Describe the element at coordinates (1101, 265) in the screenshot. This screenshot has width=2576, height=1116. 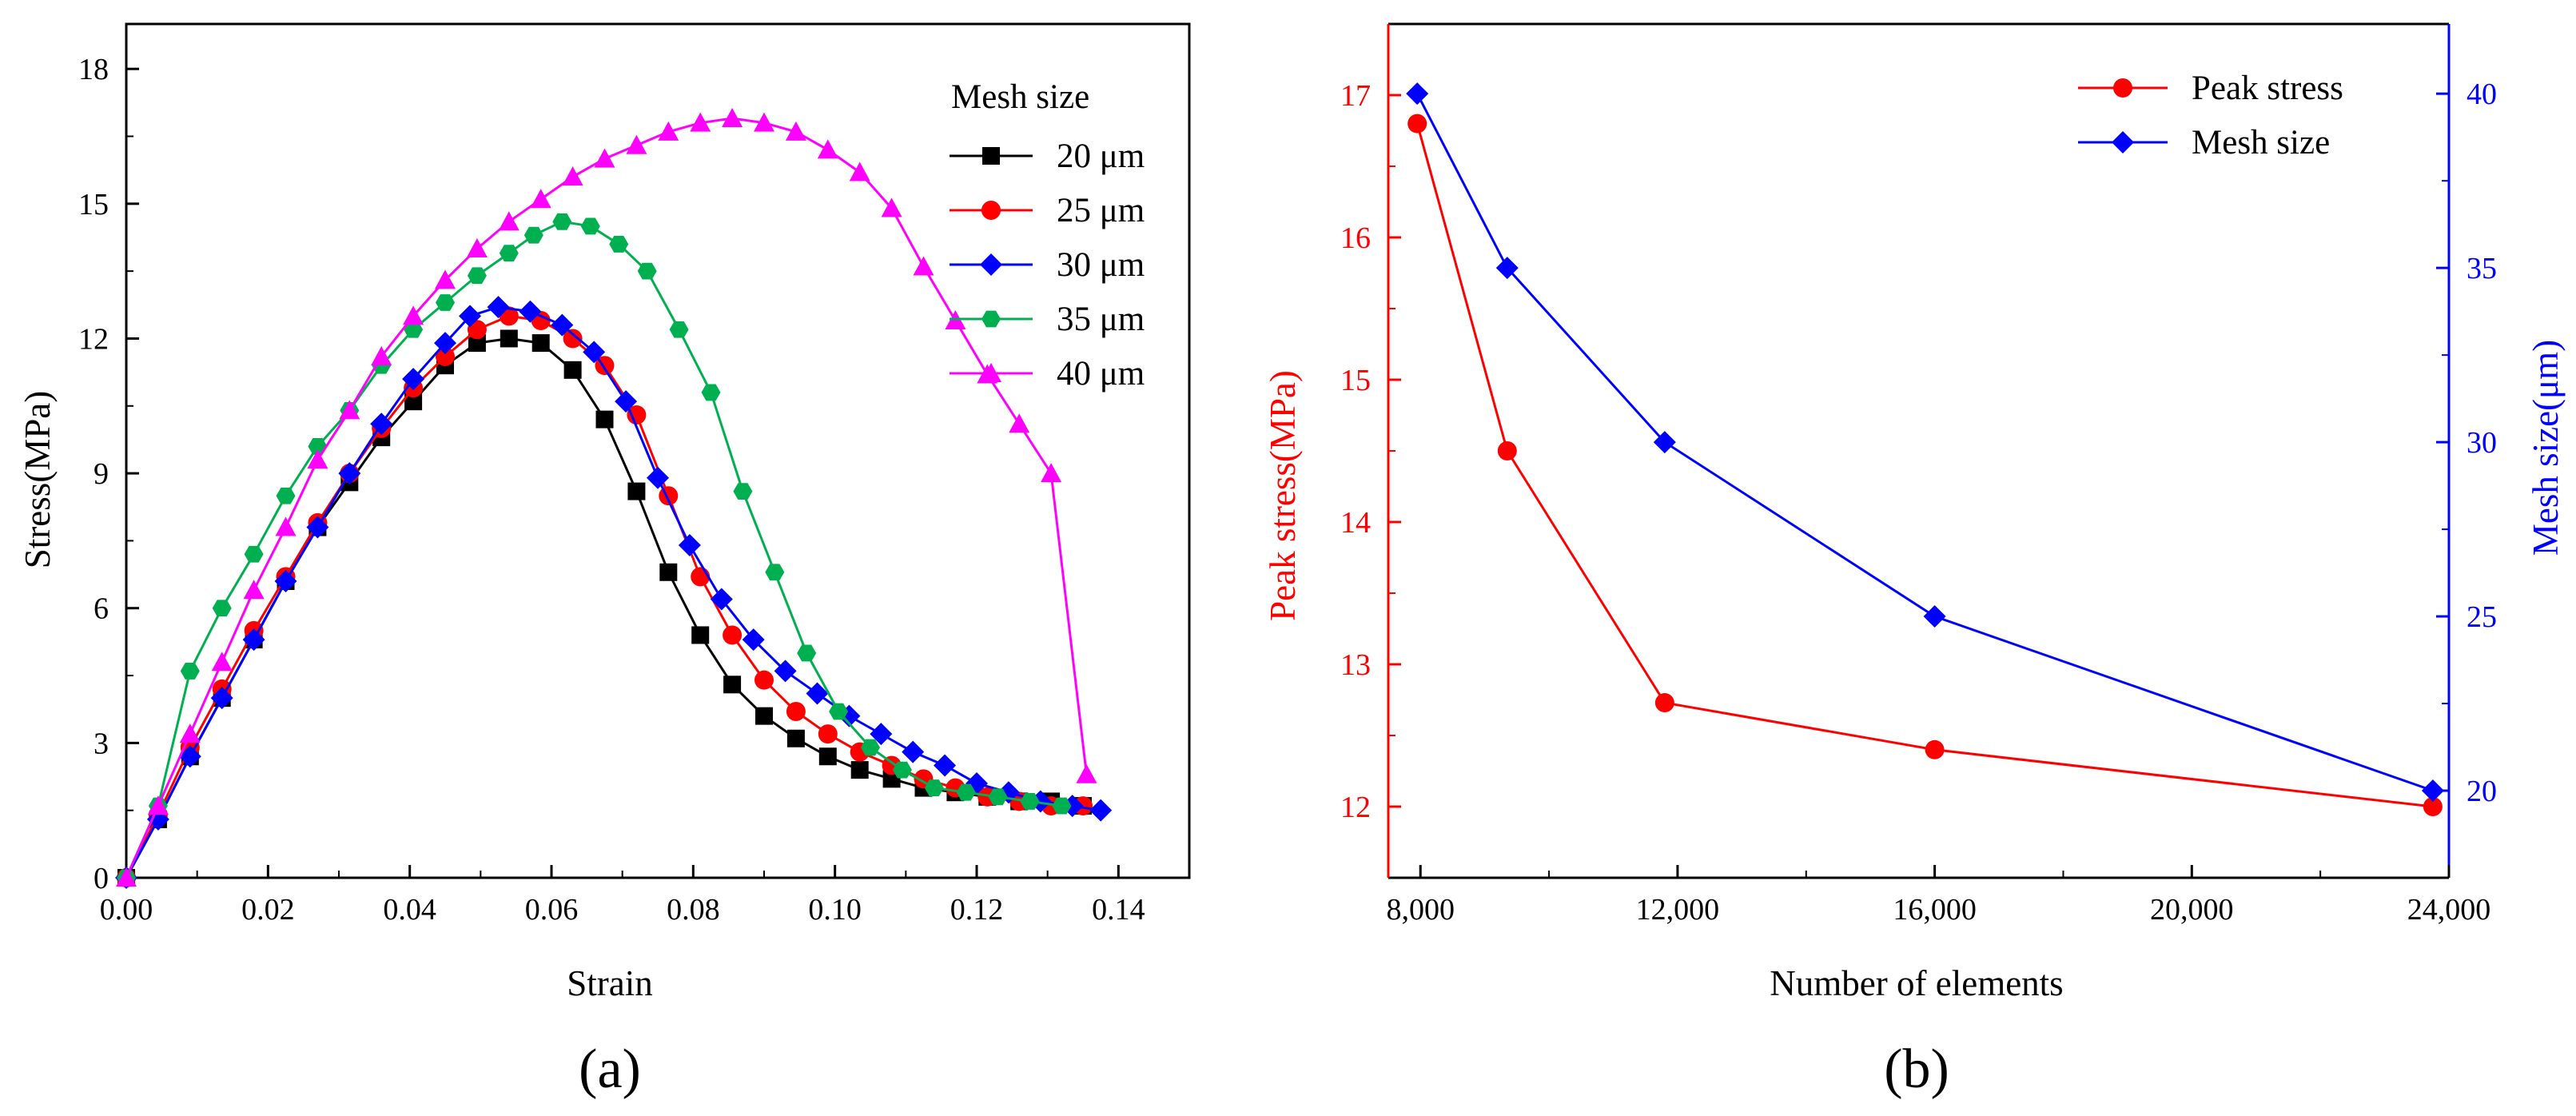
I see `legend-label: 30 μm` at that location.